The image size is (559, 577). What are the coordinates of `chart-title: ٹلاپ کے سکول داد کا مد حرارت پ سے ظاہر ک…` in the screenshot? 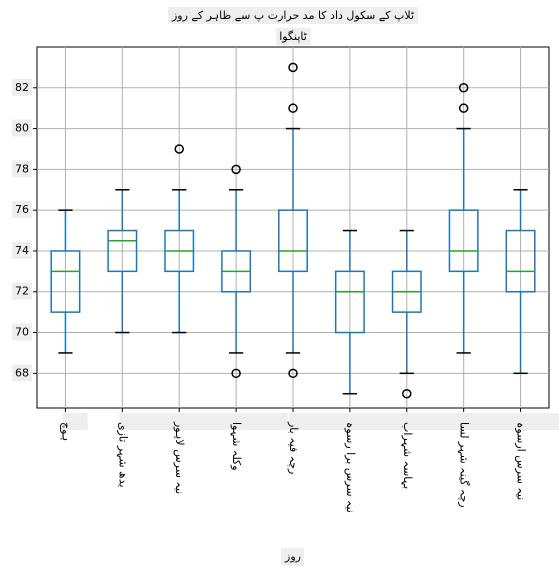 It's located at (293, 15).